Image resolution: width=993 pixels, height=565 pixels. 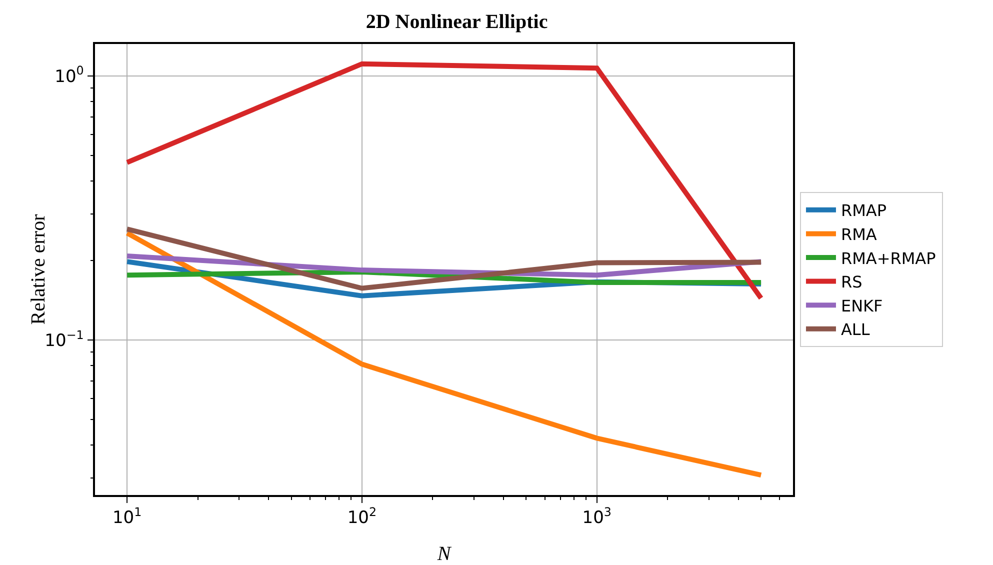 What do you see at coordinates (69, 75) in the screenshot?
I see `y-tick-label: 10$^{0}$` at bounding box center [69, 75].